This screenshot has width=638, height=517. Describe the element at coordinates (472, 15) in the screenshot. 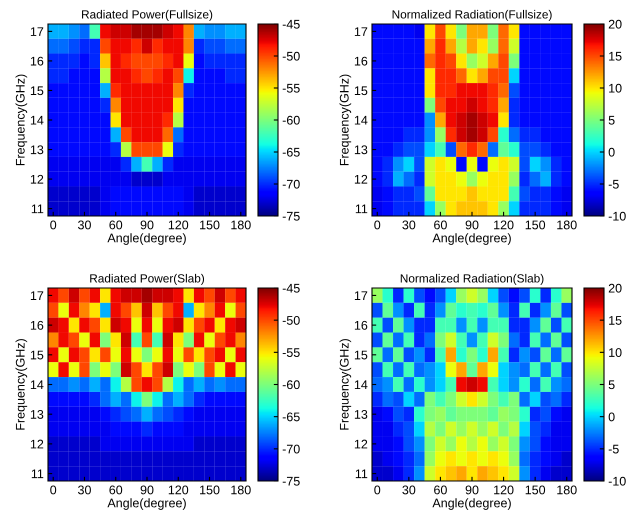

I see `chart-title: Normalized Radiation(Fullsize)` at that location.